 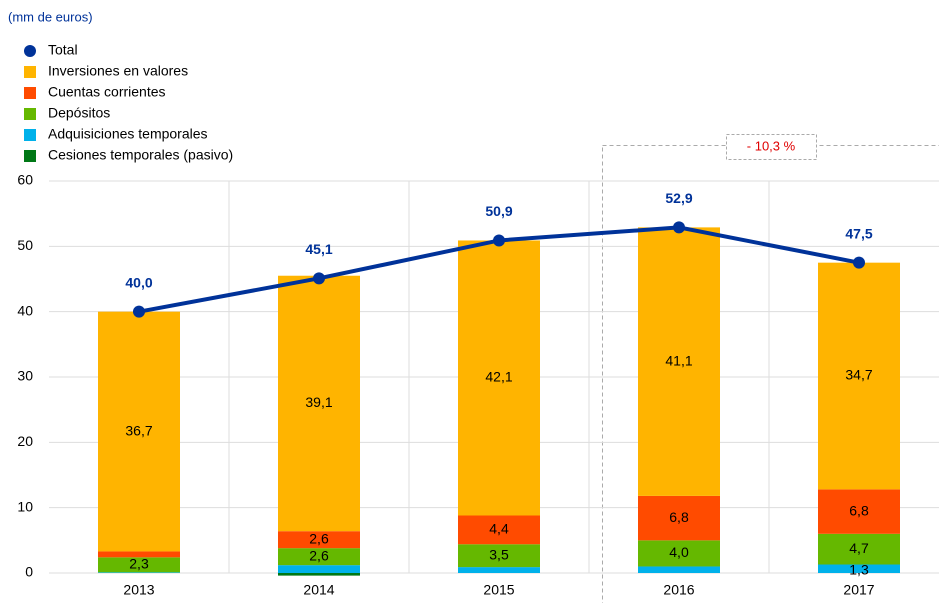 I want to click on data-label: 3,5, so click(x=499, y=554).